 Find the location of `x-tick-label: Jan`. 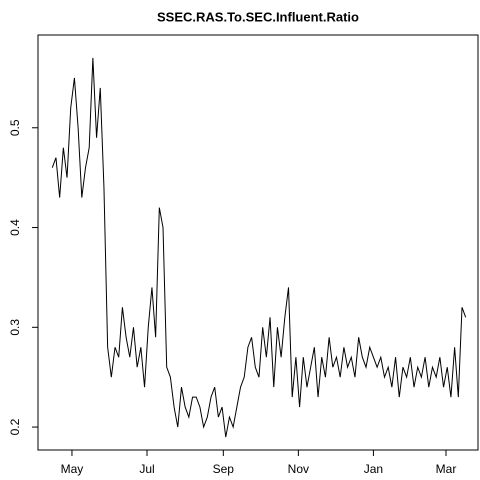

x-tick-label: Jan is located at coordinates (373, 469).